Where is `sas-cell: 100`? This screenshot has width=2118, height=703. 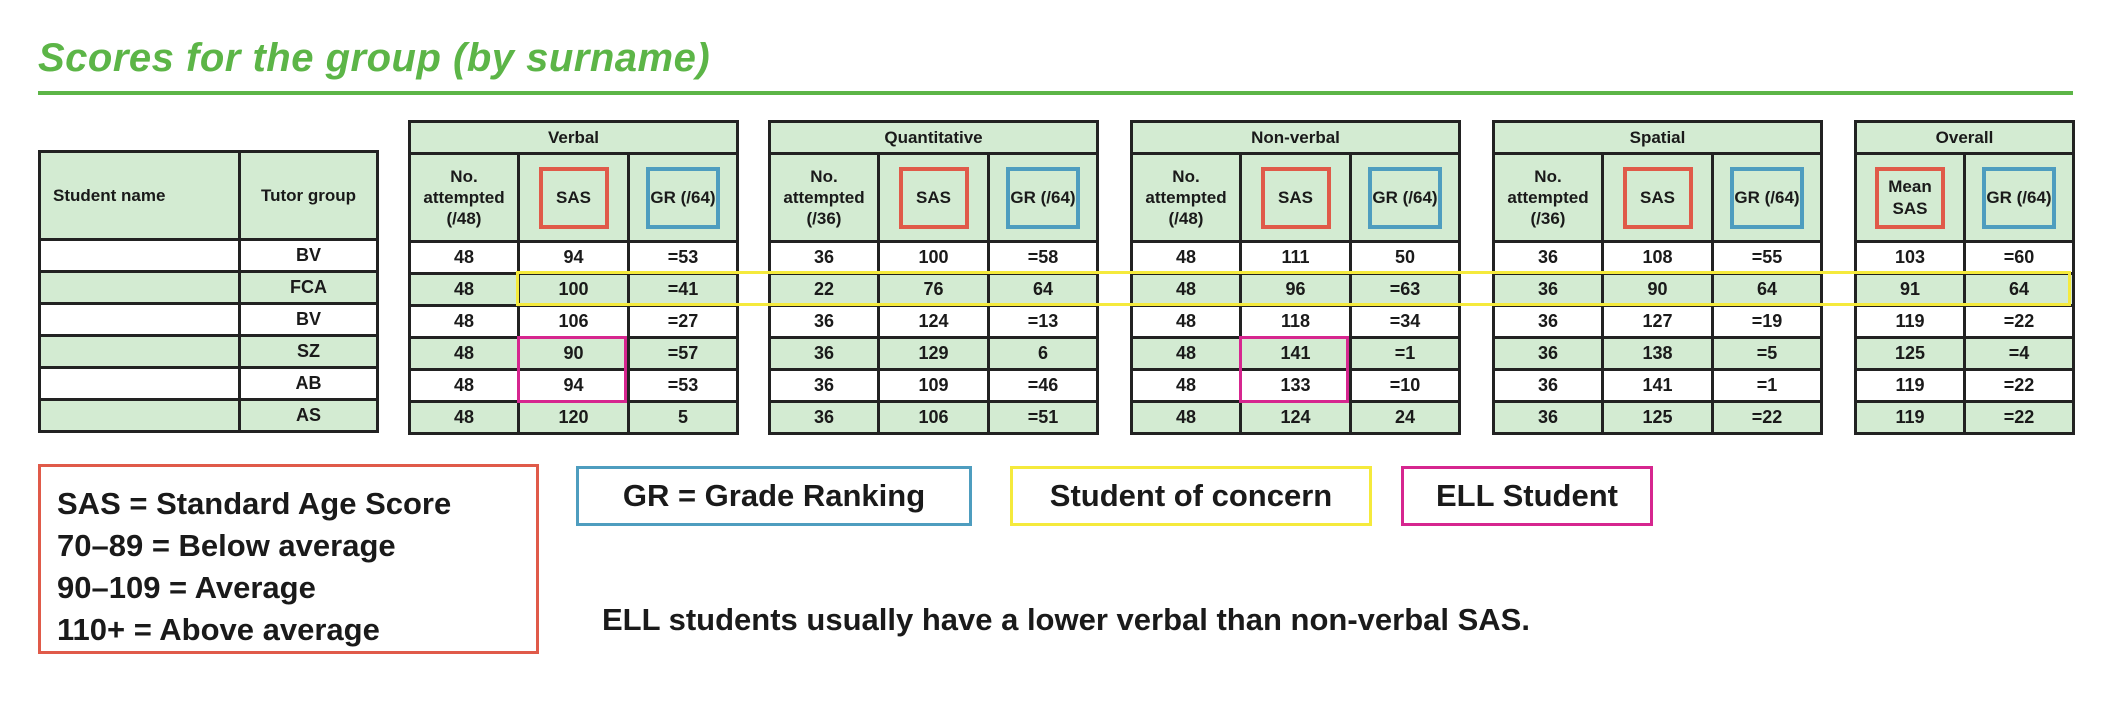
sas-cell: 100 is located at coordinates (933, 257).